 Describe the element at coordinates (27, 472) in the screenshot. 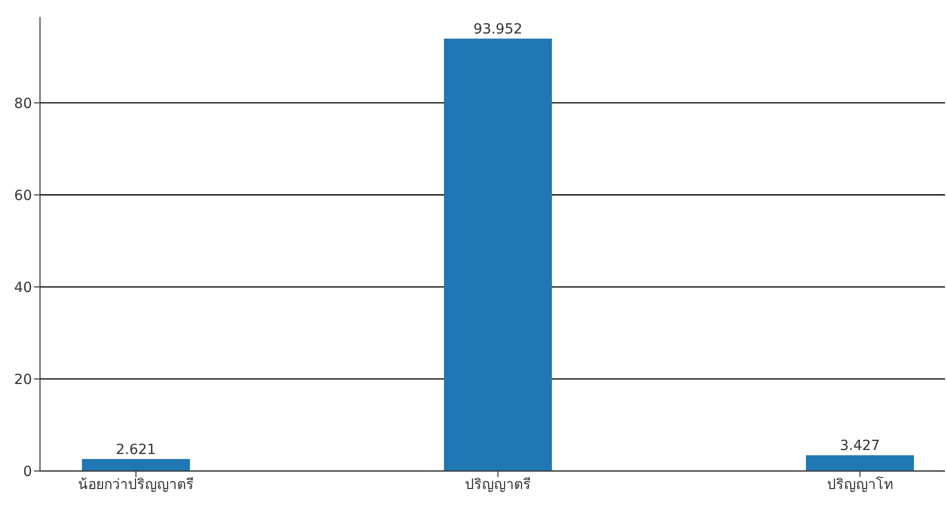

I see `y-tick-label: 0` at that location.